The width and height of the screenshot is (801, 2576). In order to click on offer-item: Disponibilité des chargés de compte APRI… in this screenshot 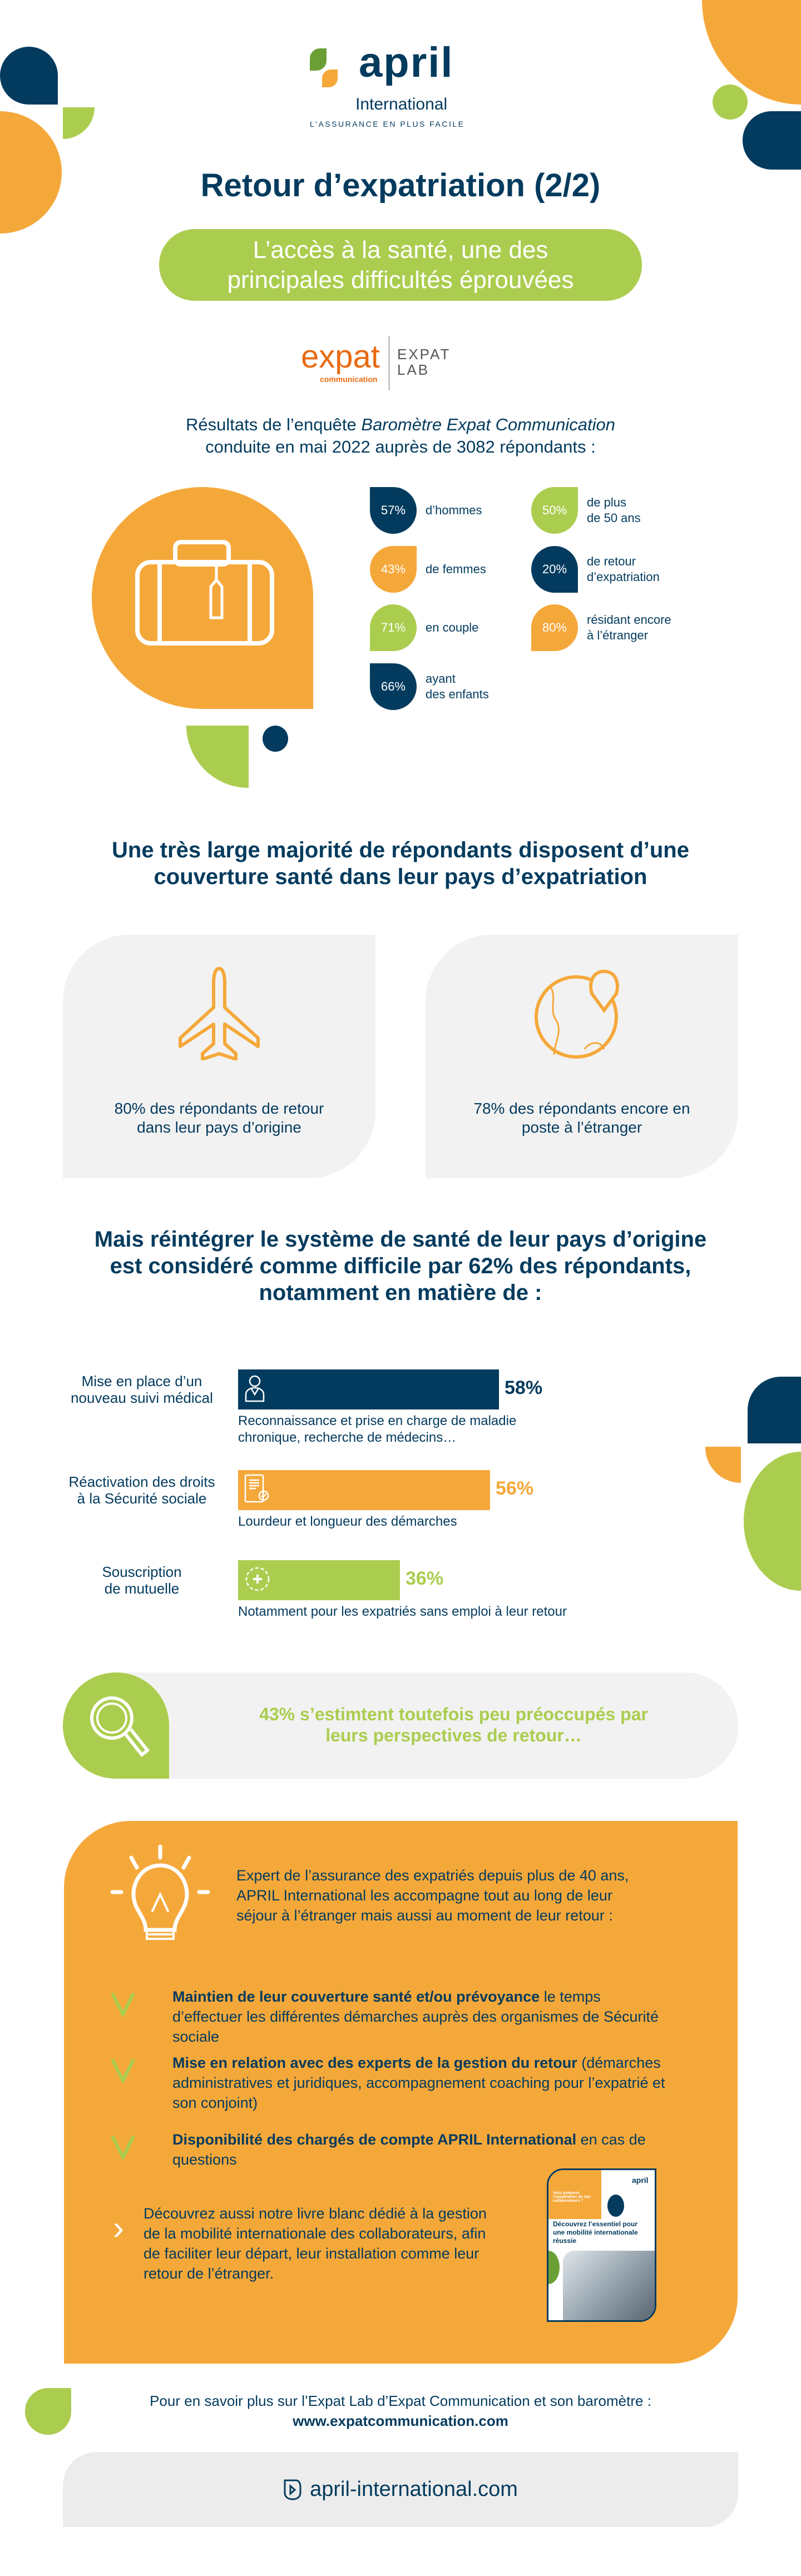, I will do `click(423, 2150)`.